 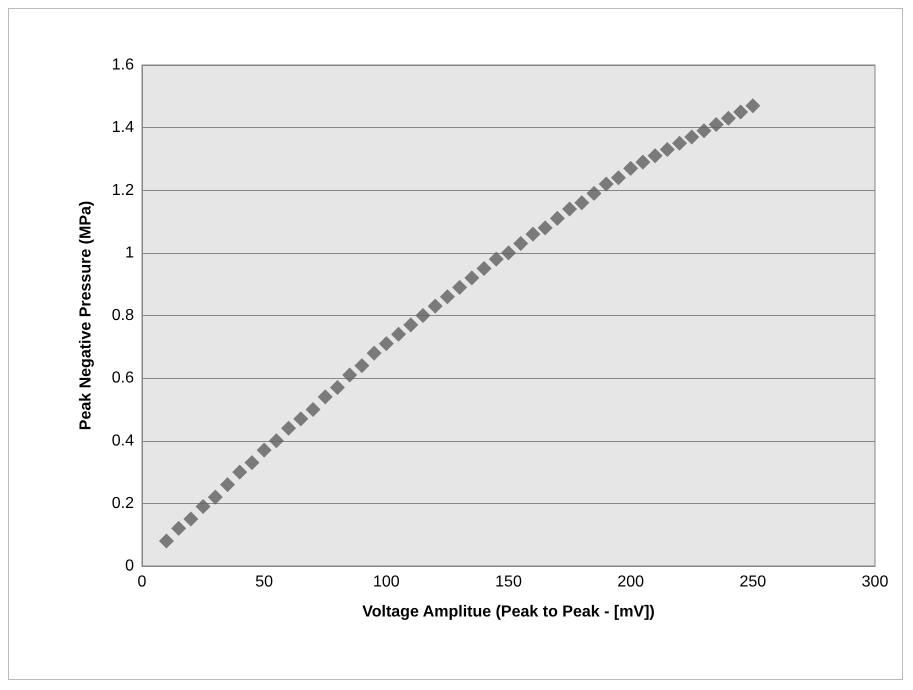 I want to click on y-tick-label: 1, so click(x=129, y=253).